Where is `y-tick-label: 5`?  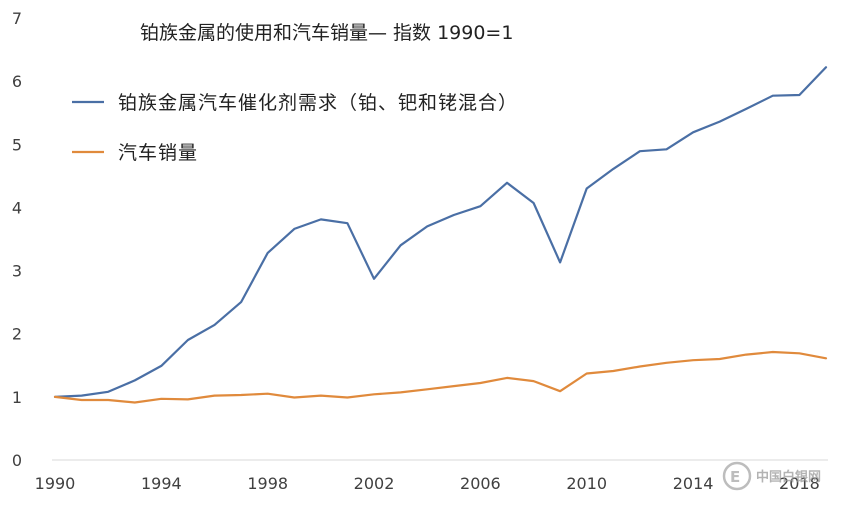
y-tick-label: 5 is located at coordinates (17, 144).